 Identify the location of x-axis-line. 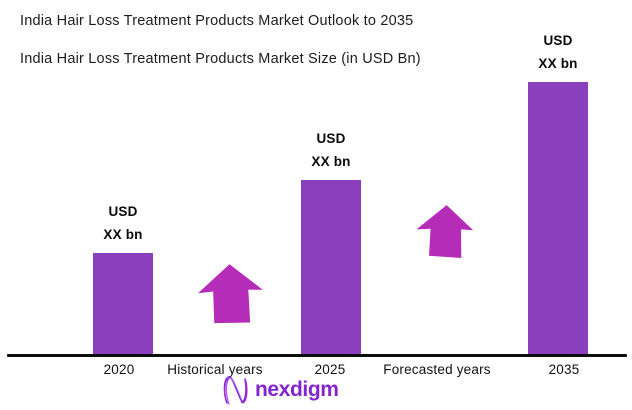
(317, 355).